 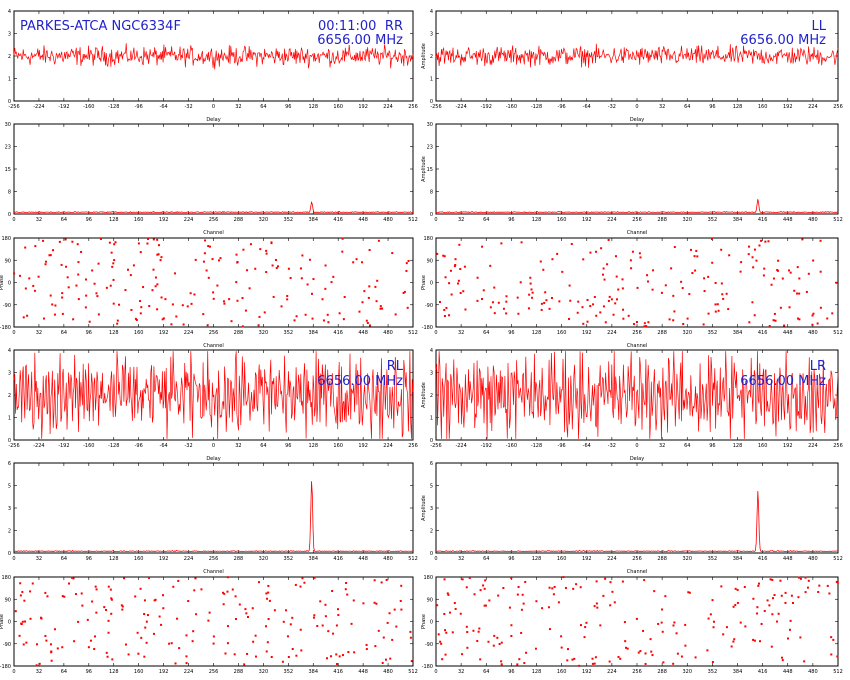 What do you see at coordinates (431, 623) in the screenshot?
I see `lr-phase-ytick-label: 0` at bounding box center [431, 623].